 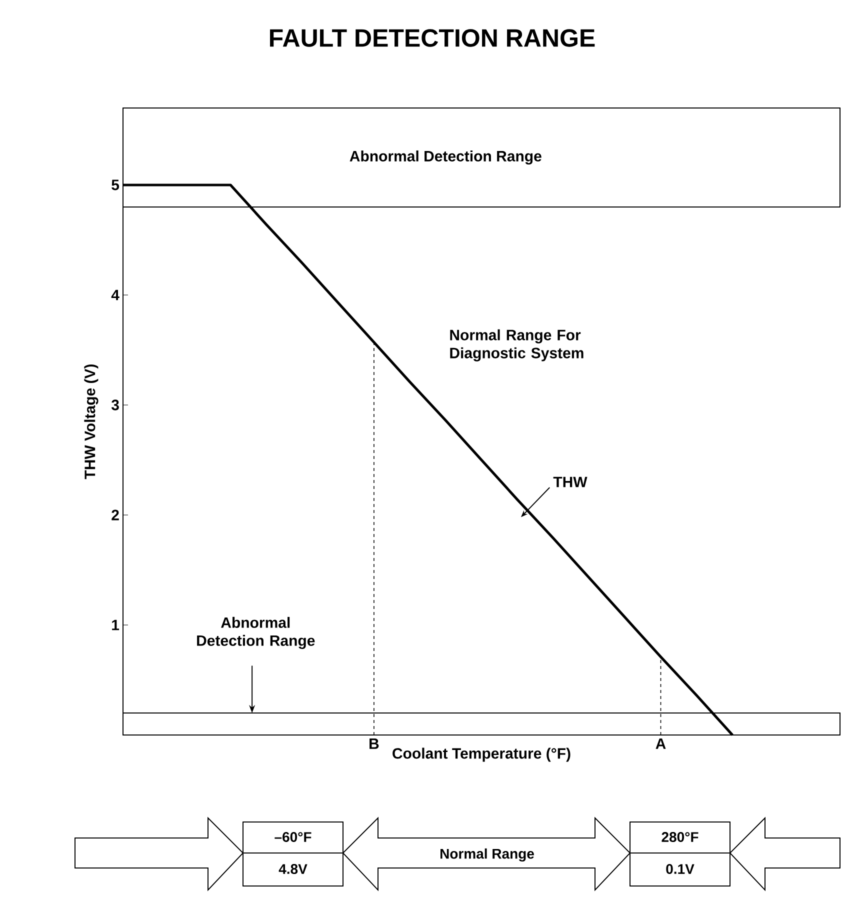 I want to click on x-tick-label: A, so click(x=661, y=743).